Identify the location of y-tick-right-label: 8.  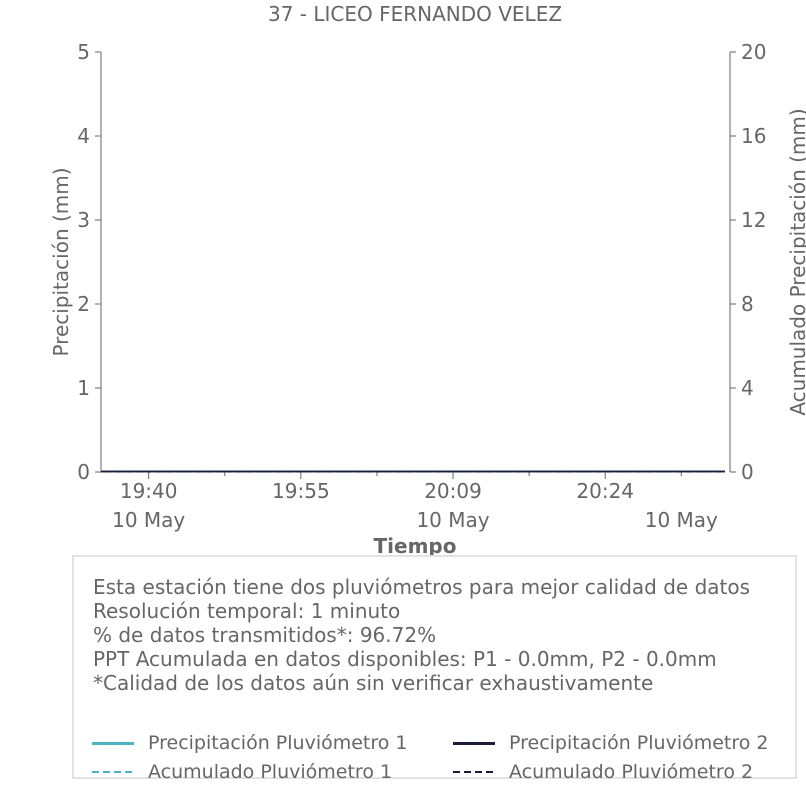
(747, 304).